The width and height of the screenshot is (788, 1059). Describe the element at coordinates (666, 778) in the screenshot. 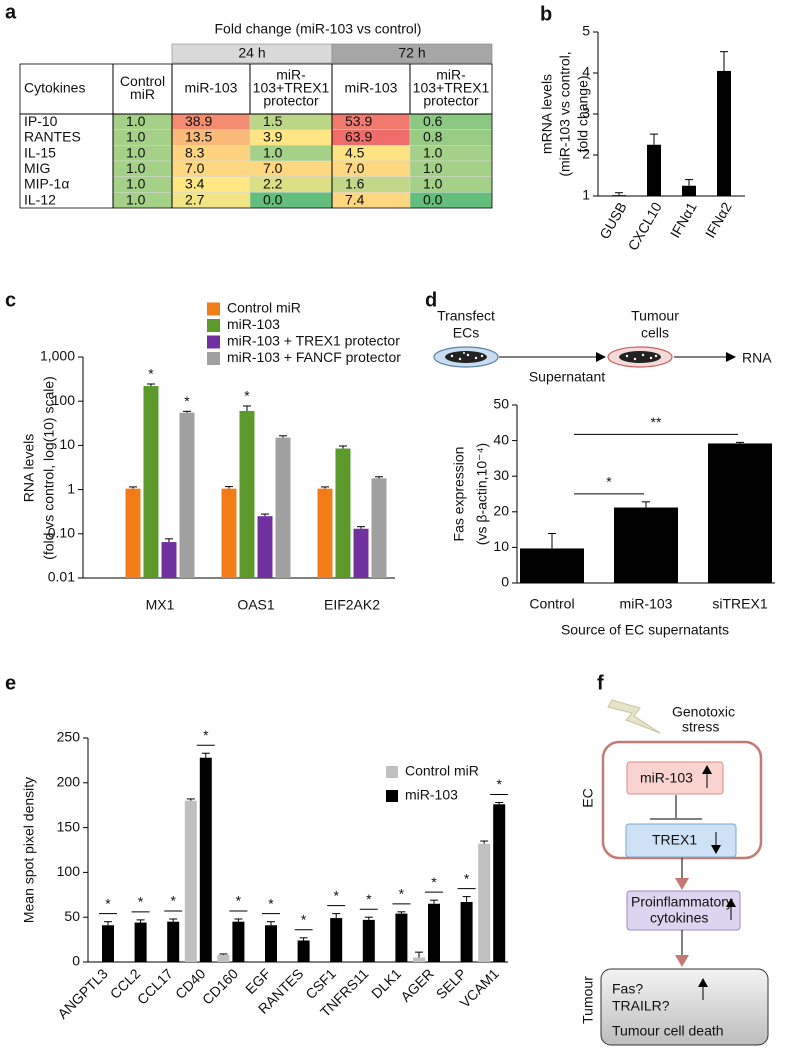

I see `diagram-label: miR-103` at that location.